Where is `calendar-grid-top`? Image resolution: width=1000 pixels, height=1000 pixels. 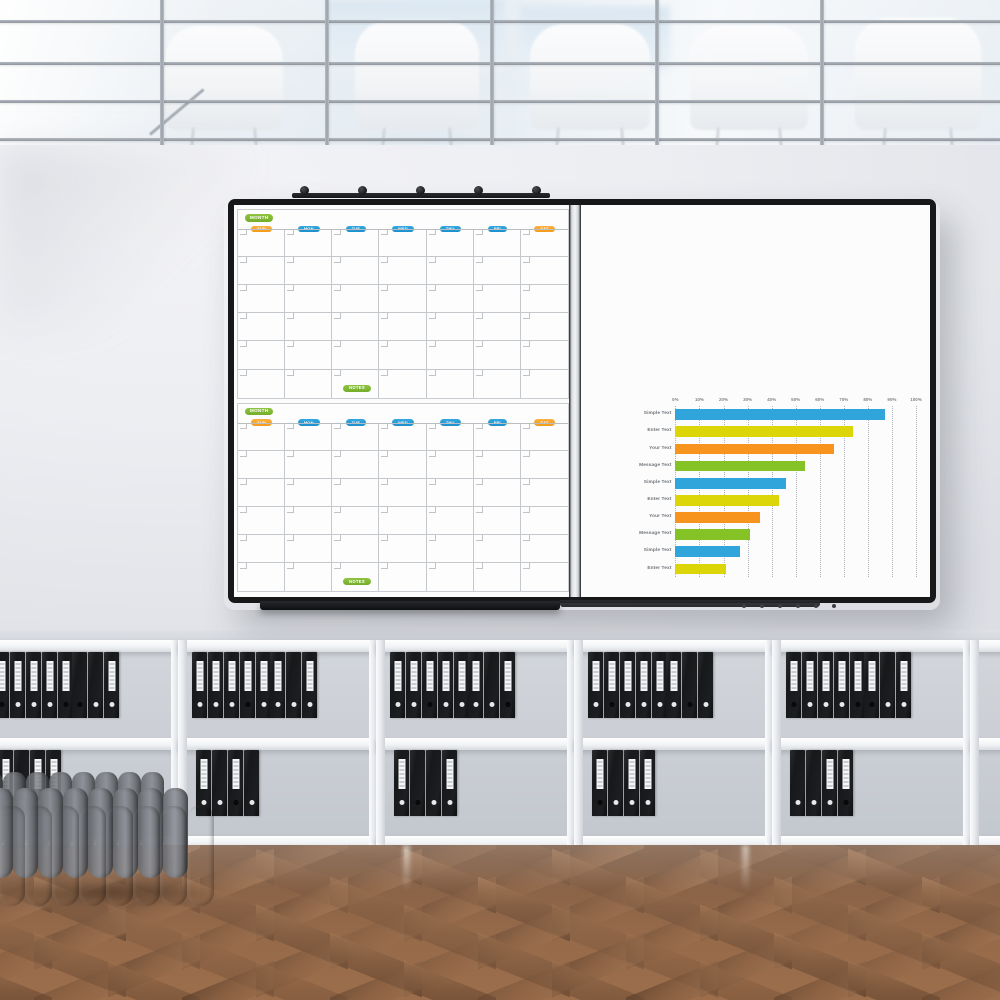
calendar-grid-top is located at coordinates (403, 313).